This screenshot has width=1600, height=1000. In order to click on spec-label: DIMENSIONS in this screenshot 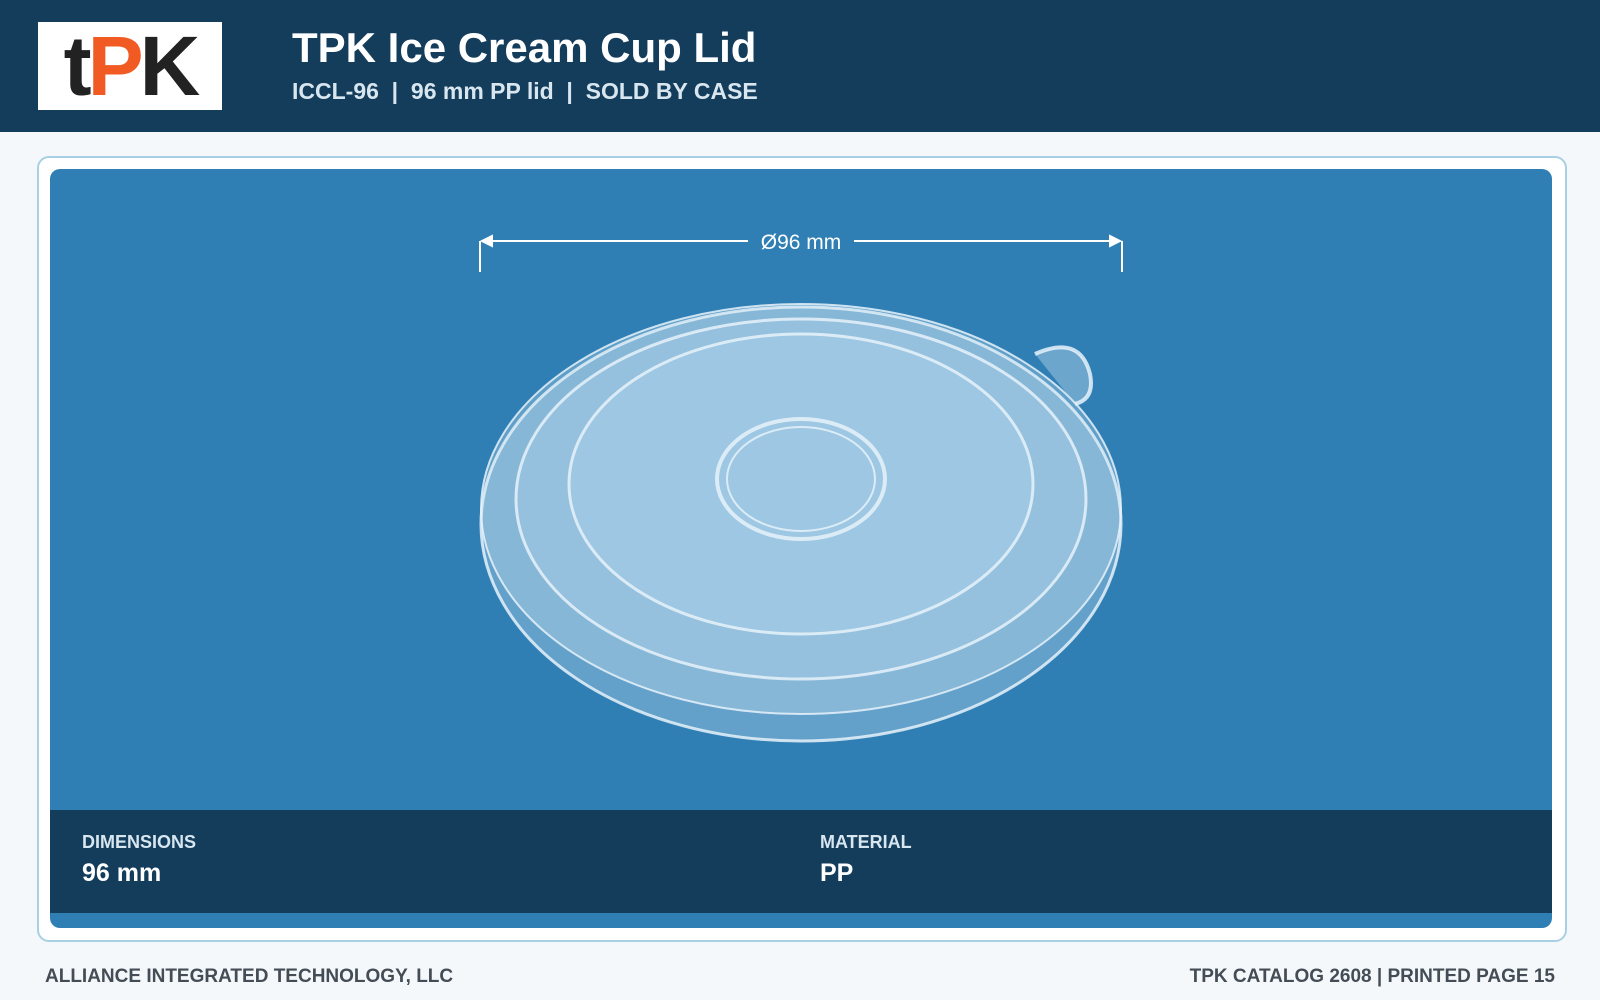, I will do `click(139, 842)`.